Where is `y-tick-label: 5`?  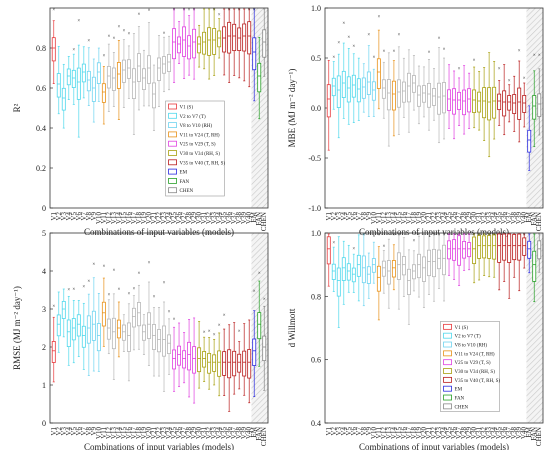 y-tick-label: 5 is located at coordinates (44, 233).